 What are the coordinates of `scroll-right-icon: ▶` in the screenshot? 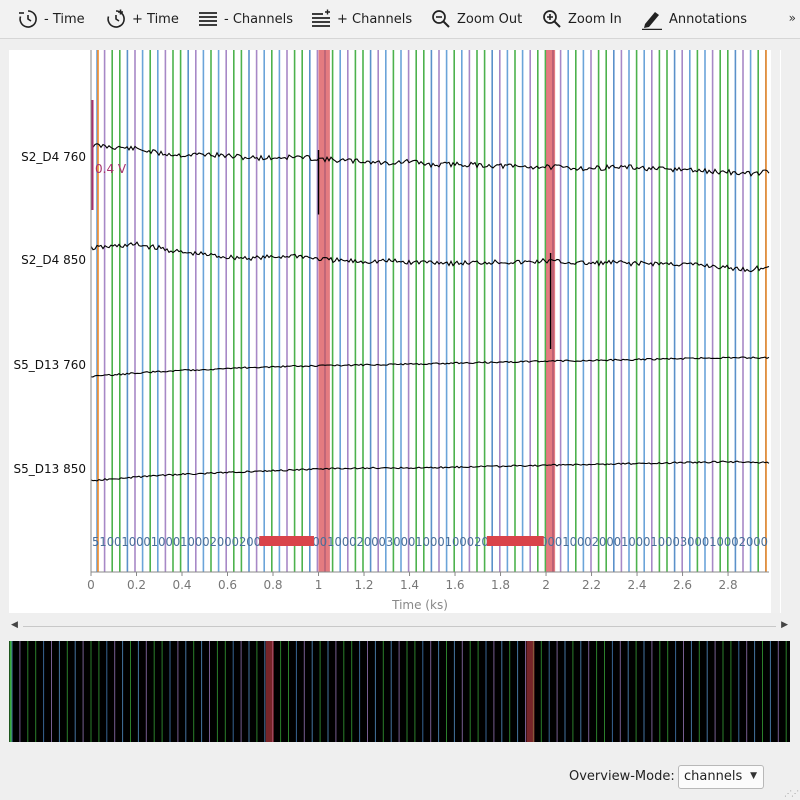 It's located at (784, 625).